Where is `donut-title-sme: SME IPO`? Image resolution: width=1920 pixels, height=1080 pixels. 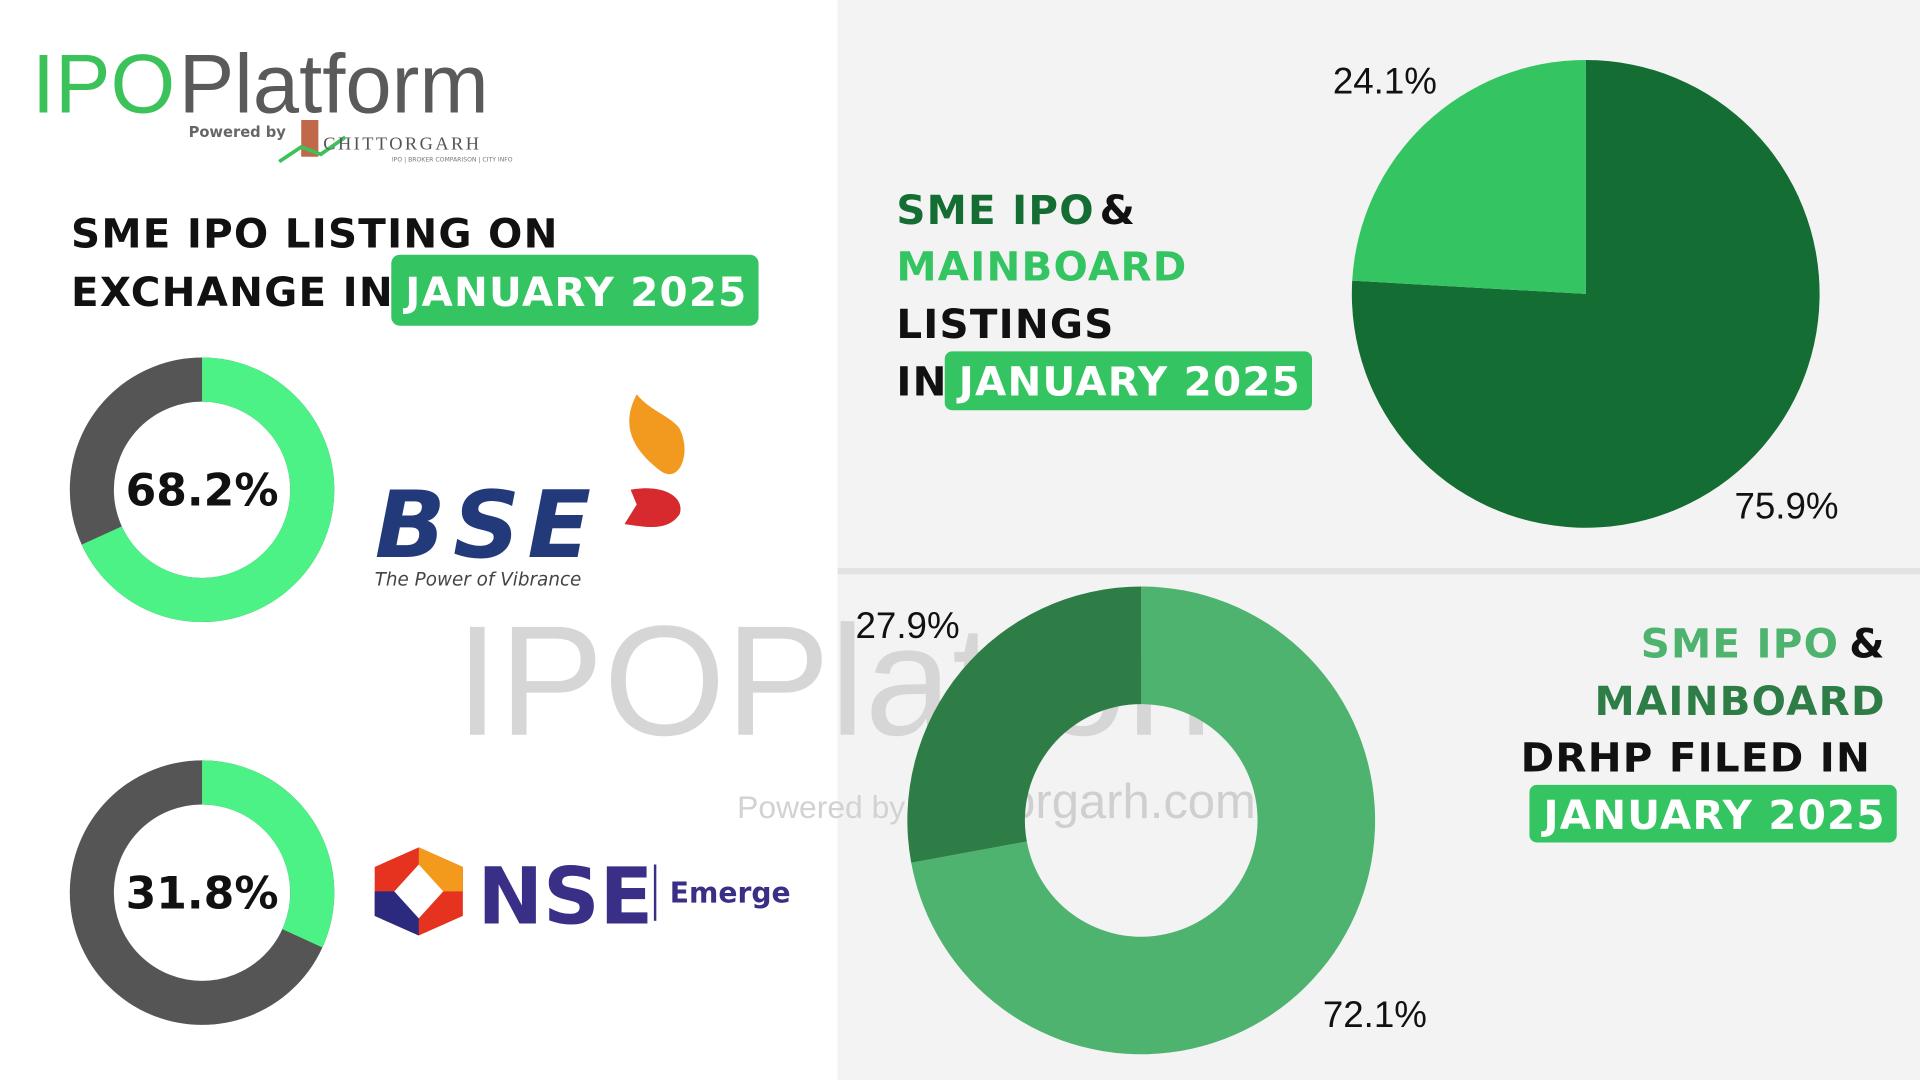 donut-title-sme: SME IPO is located at coordinates (1740, 644).